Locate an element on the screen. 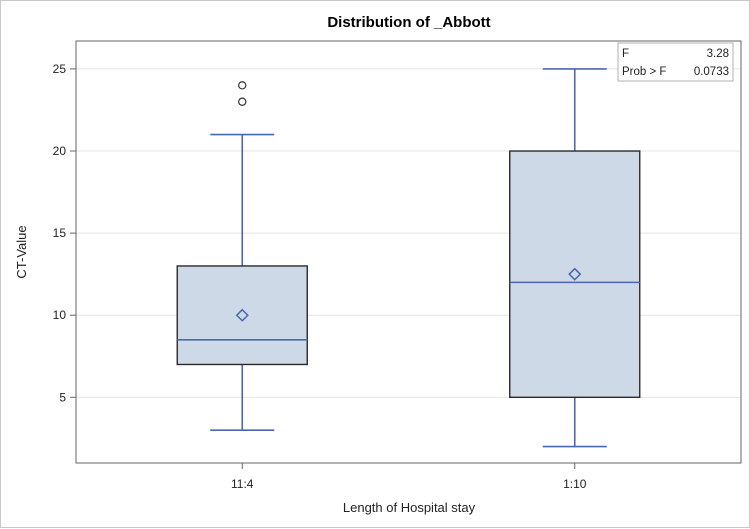 This screenshot has height=529, width=750. x-axis-label: Length of Hospital stay is located at coordinates (409, 507).